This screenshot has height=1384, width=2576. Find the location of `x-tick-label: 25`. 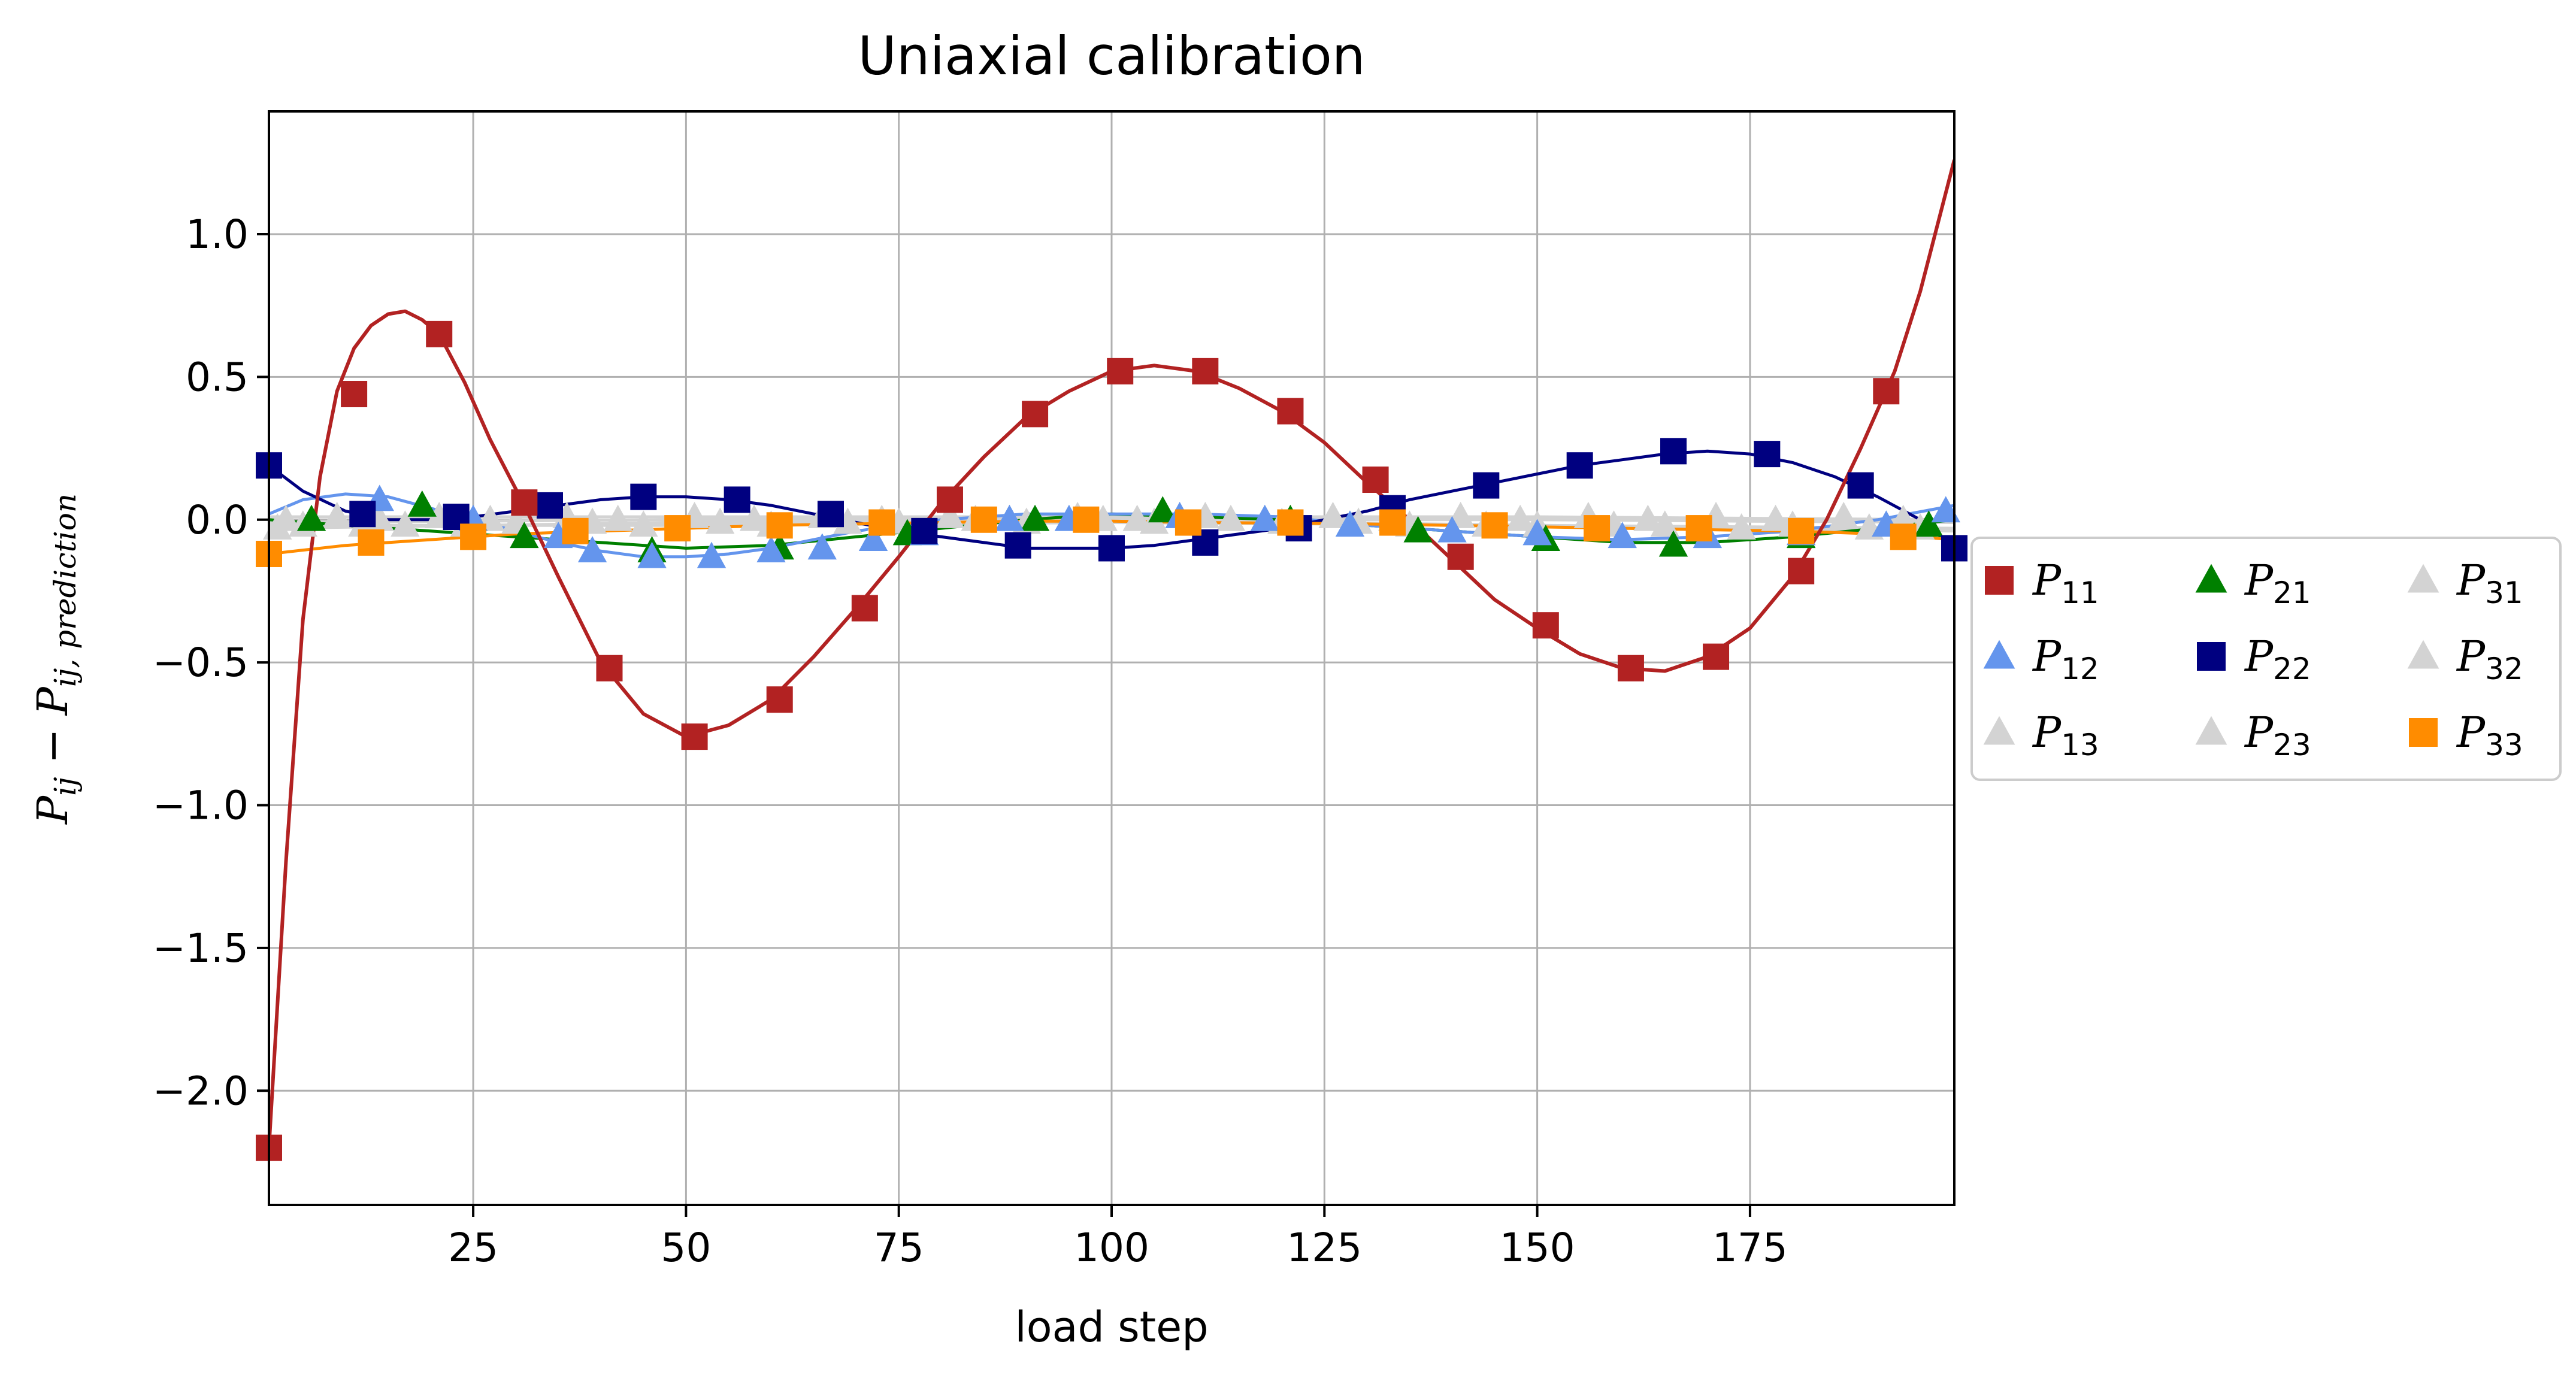

x-tick-label: 25 is located at coordinates (473, 1248).